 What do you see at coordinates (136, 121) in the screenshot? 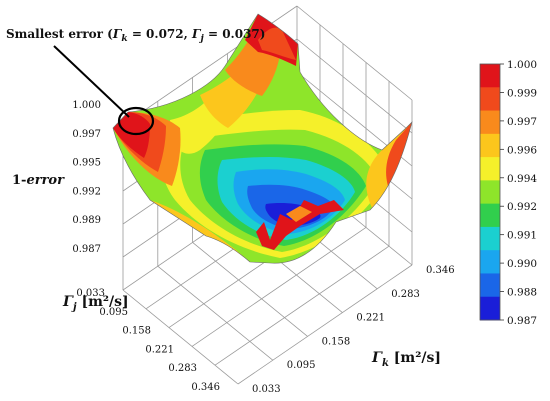
I see `annotation-circle` at bounding box center [136, 121].